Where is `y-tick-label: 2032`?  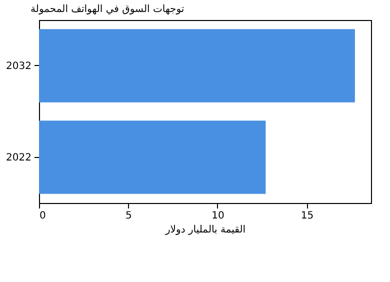 y-tick-label: 2032 is located at coordinates (19, 66).